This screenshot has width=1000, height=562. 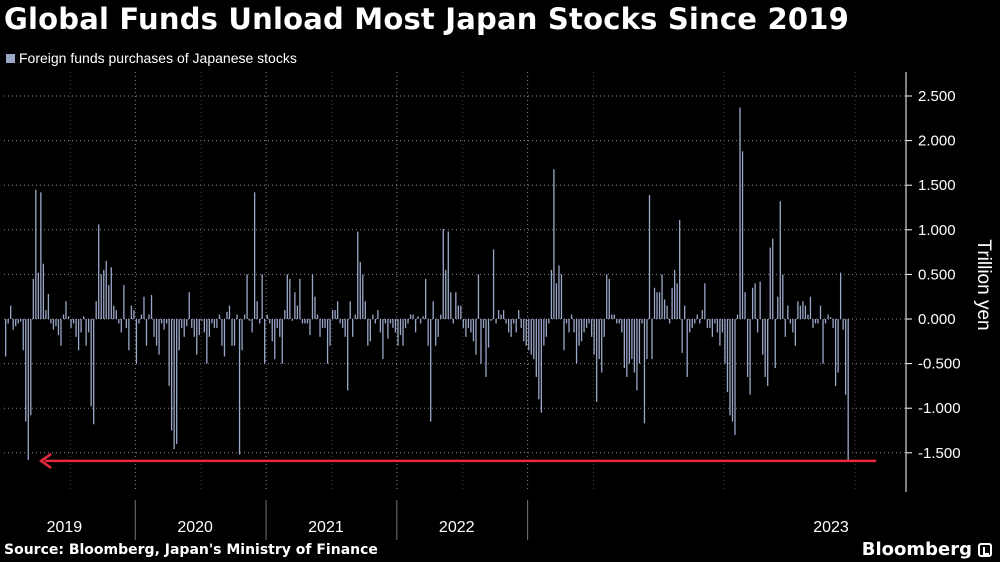 I want to click on bloomberg-mark-icon, so click(x=985, y=549).